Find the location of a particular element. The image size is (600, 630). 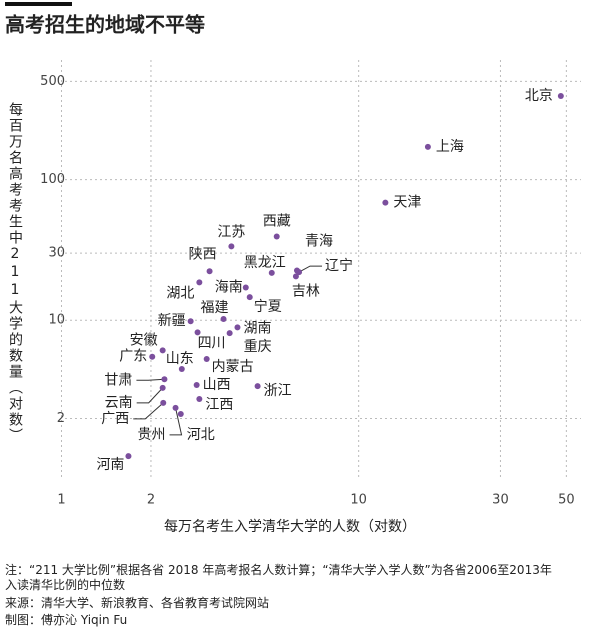

x-axis-label: 每万名考生入学清华大学的人数（对数） is located at coordinates (290, 527).